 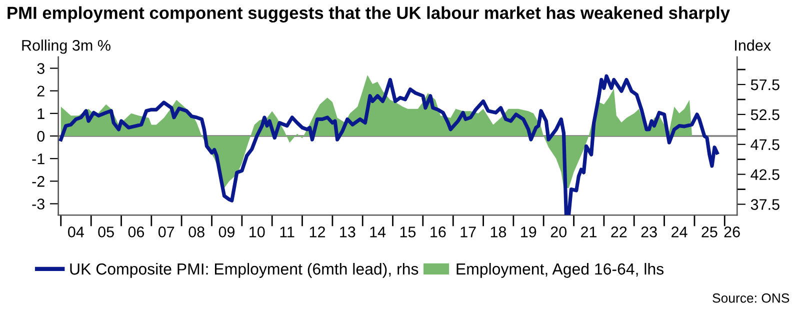 What do you see at coordinates (732, 232) in the screenshot?
I see `x-tick-label: 26` at bounding box center [732, 232].